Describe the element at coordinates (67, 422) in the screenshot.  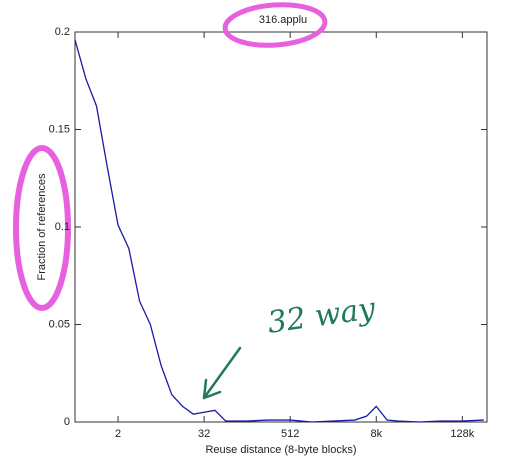
I see `y-tick-label: 0` at that location.